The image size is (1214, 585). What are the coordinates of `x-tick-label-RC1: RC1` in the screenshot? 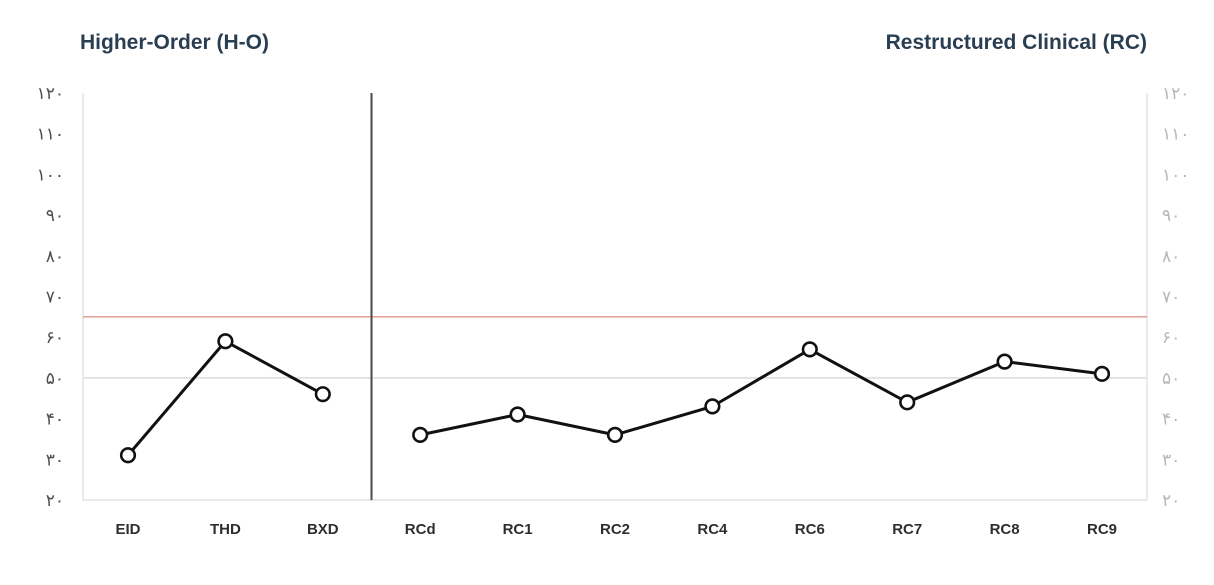 It's located at (518, 529).